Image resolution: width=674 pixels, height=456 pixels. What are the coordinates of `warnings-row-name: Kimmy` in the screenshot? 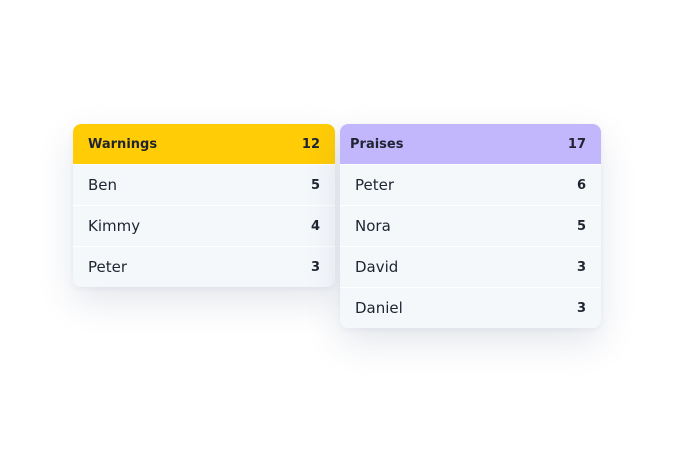 It's located at (114, 226).